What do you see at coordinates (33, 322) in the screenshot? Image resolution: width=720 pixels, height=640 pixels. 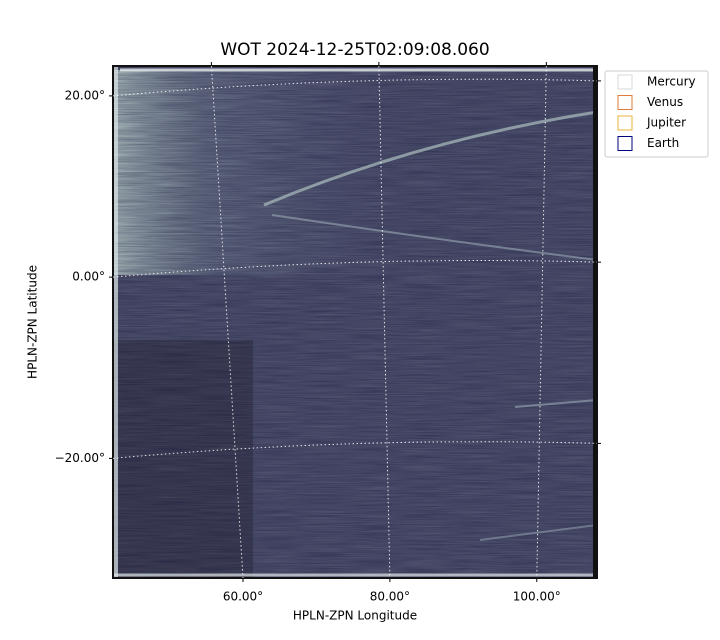 I see `y-axis-label: HPLN-ZPN Latitude` at bounding box center [33, 322].